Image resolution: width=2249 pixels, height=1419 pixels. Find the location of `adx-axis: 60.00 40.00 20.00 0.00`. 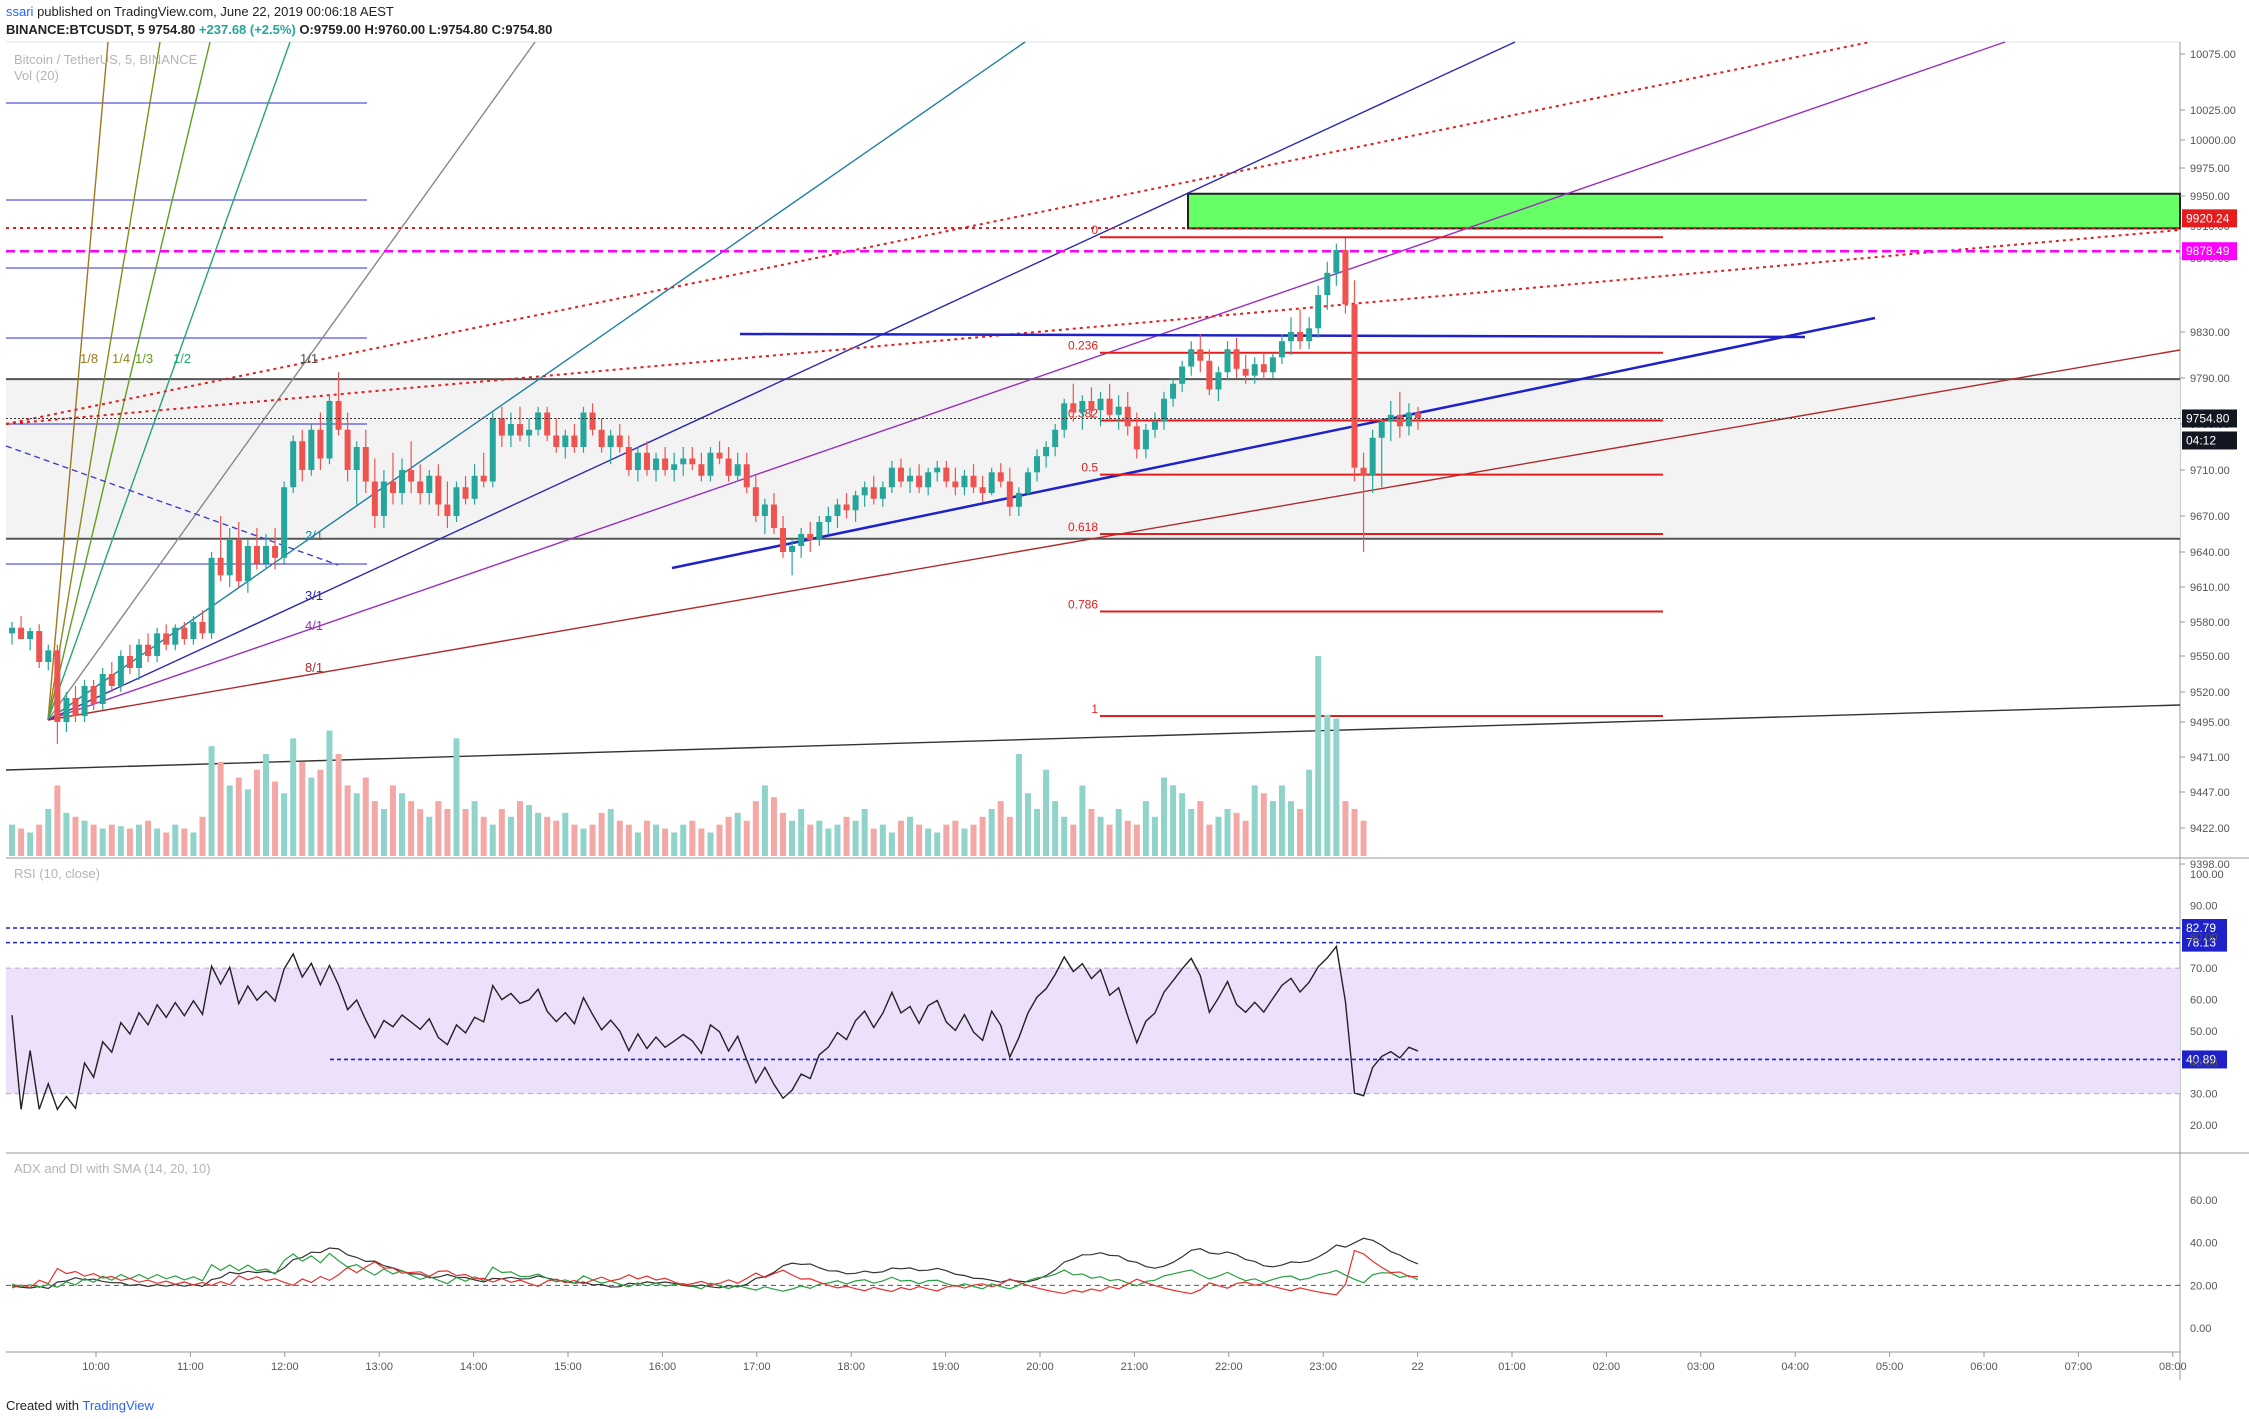

adx-axis: 60.00 40.00 20.00 0.00 is located at coordinates (2204, 1265).